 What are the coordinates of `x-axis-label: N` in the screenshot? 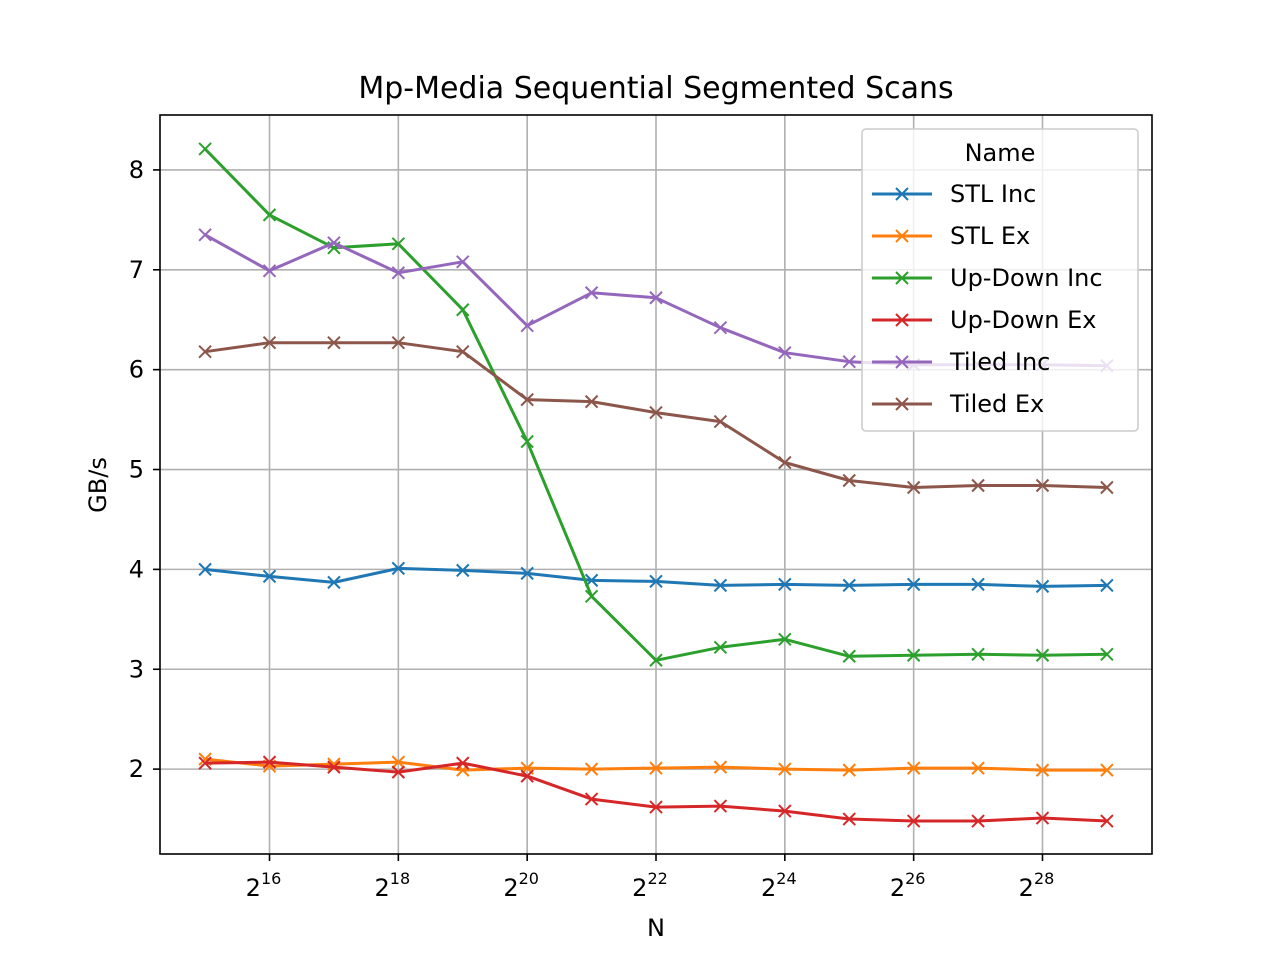 It's located at (656, 928).